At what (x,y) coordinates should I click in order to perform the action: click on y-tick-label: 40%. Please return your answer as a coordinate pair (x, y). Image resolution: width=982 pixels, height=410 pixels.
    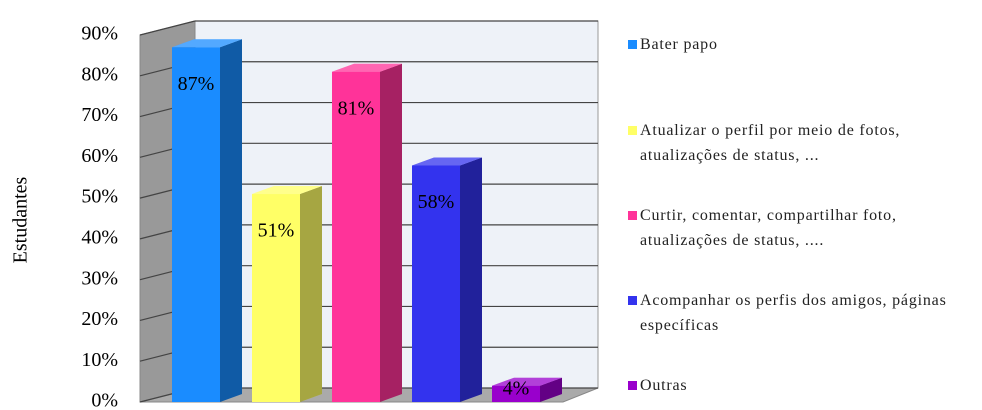
    Looking at the image, I should click on (99, 237).